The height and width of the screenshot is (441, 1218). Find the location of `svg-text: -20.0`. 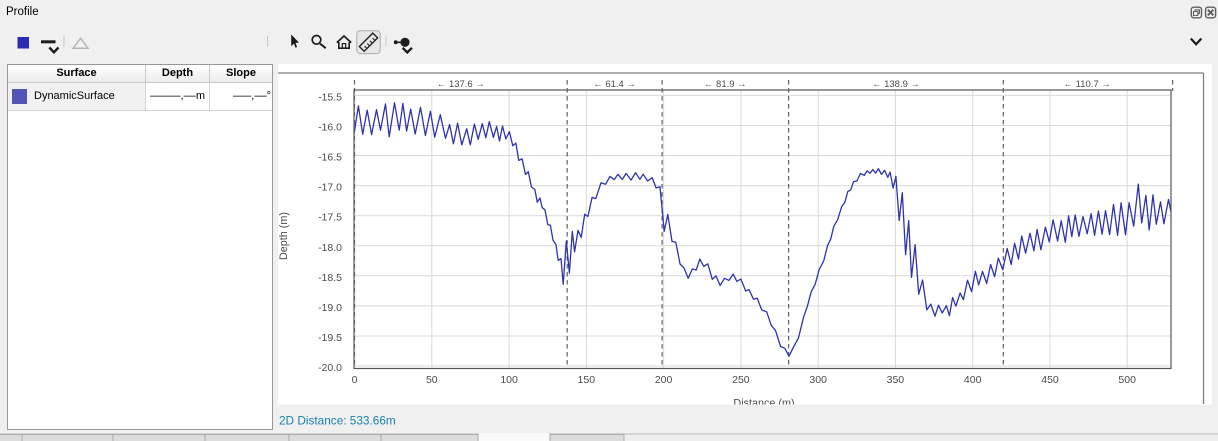

svg-text: -20.0 is located at coordinates (330, 368).